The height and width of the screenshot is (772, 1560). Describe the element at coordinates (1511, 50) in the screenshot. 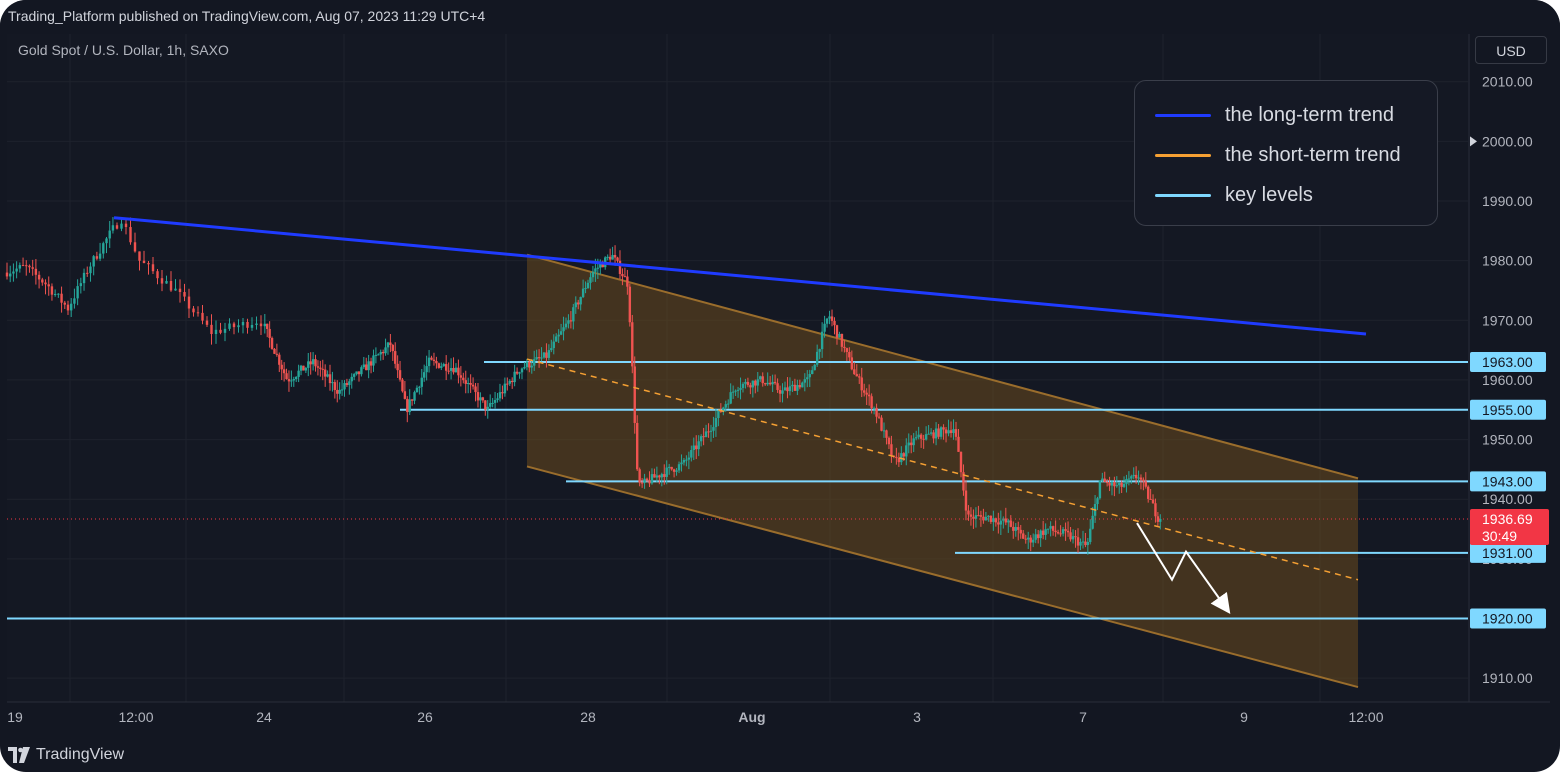

I see `currency-button: USD` at that location.